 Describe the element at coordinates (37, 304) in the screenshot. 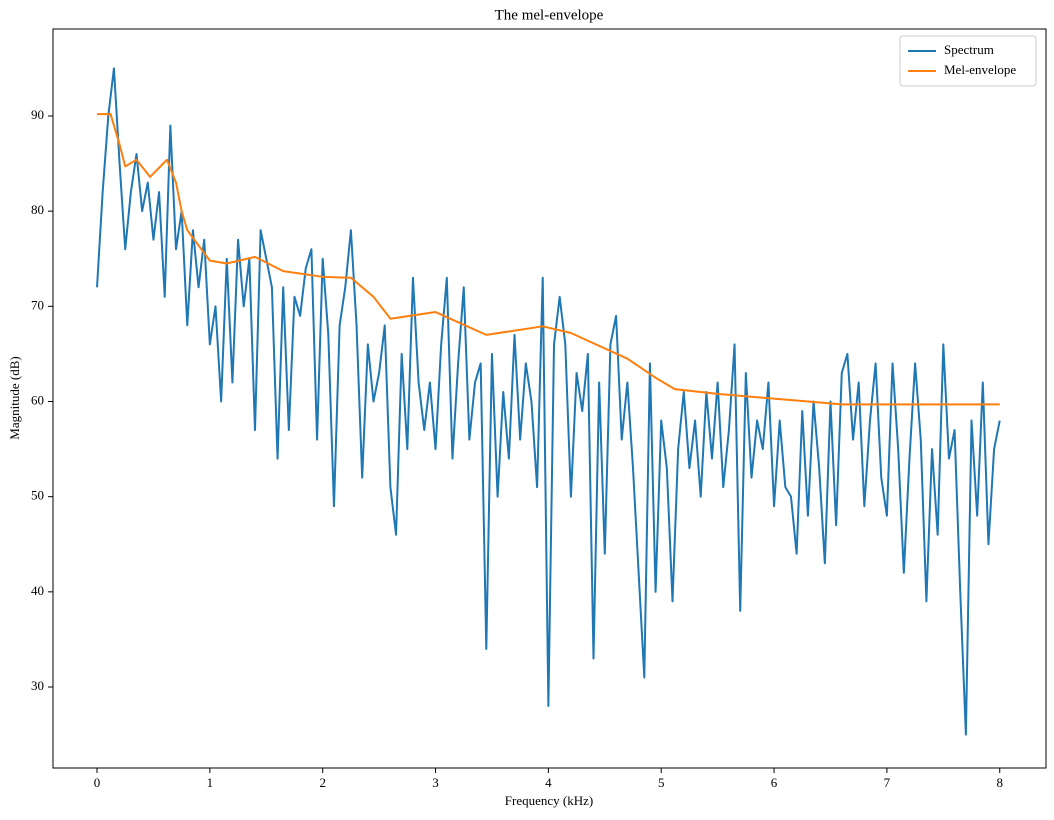

I see `y-tick-label: 70` at that location.